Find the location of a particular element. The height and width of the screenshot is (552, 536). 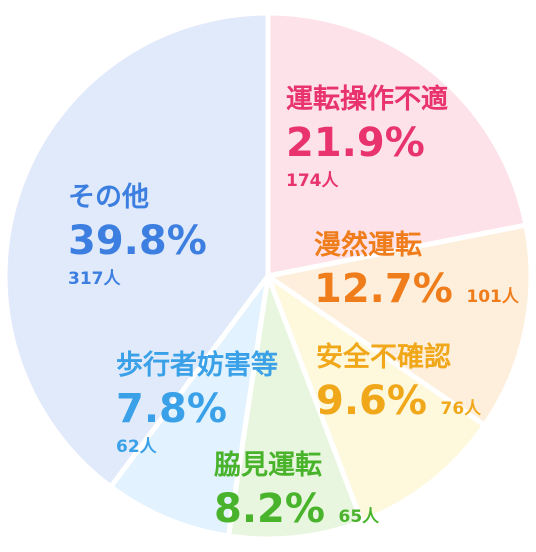

pie-slice-pedestrian-obstruction is located at coordinates (189, 406).